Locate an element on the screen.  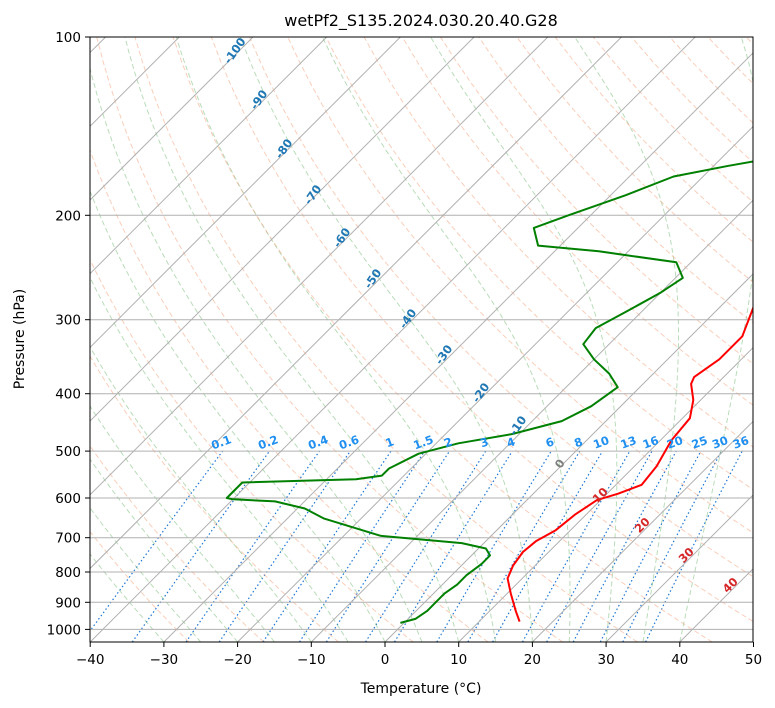
mixing-ratio-label: 0.2 is located at coordinates (268, 442).